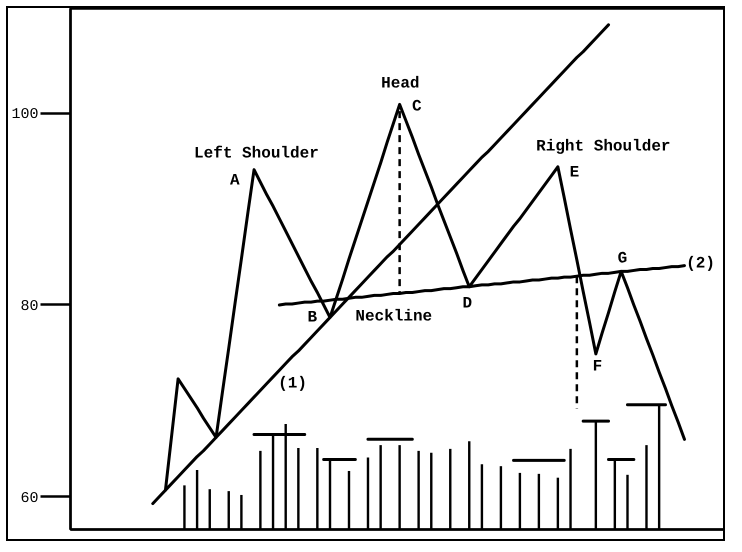 This screenshot has width=742, height=552. I want to click on annotation: Neckline, so click(393, 316).